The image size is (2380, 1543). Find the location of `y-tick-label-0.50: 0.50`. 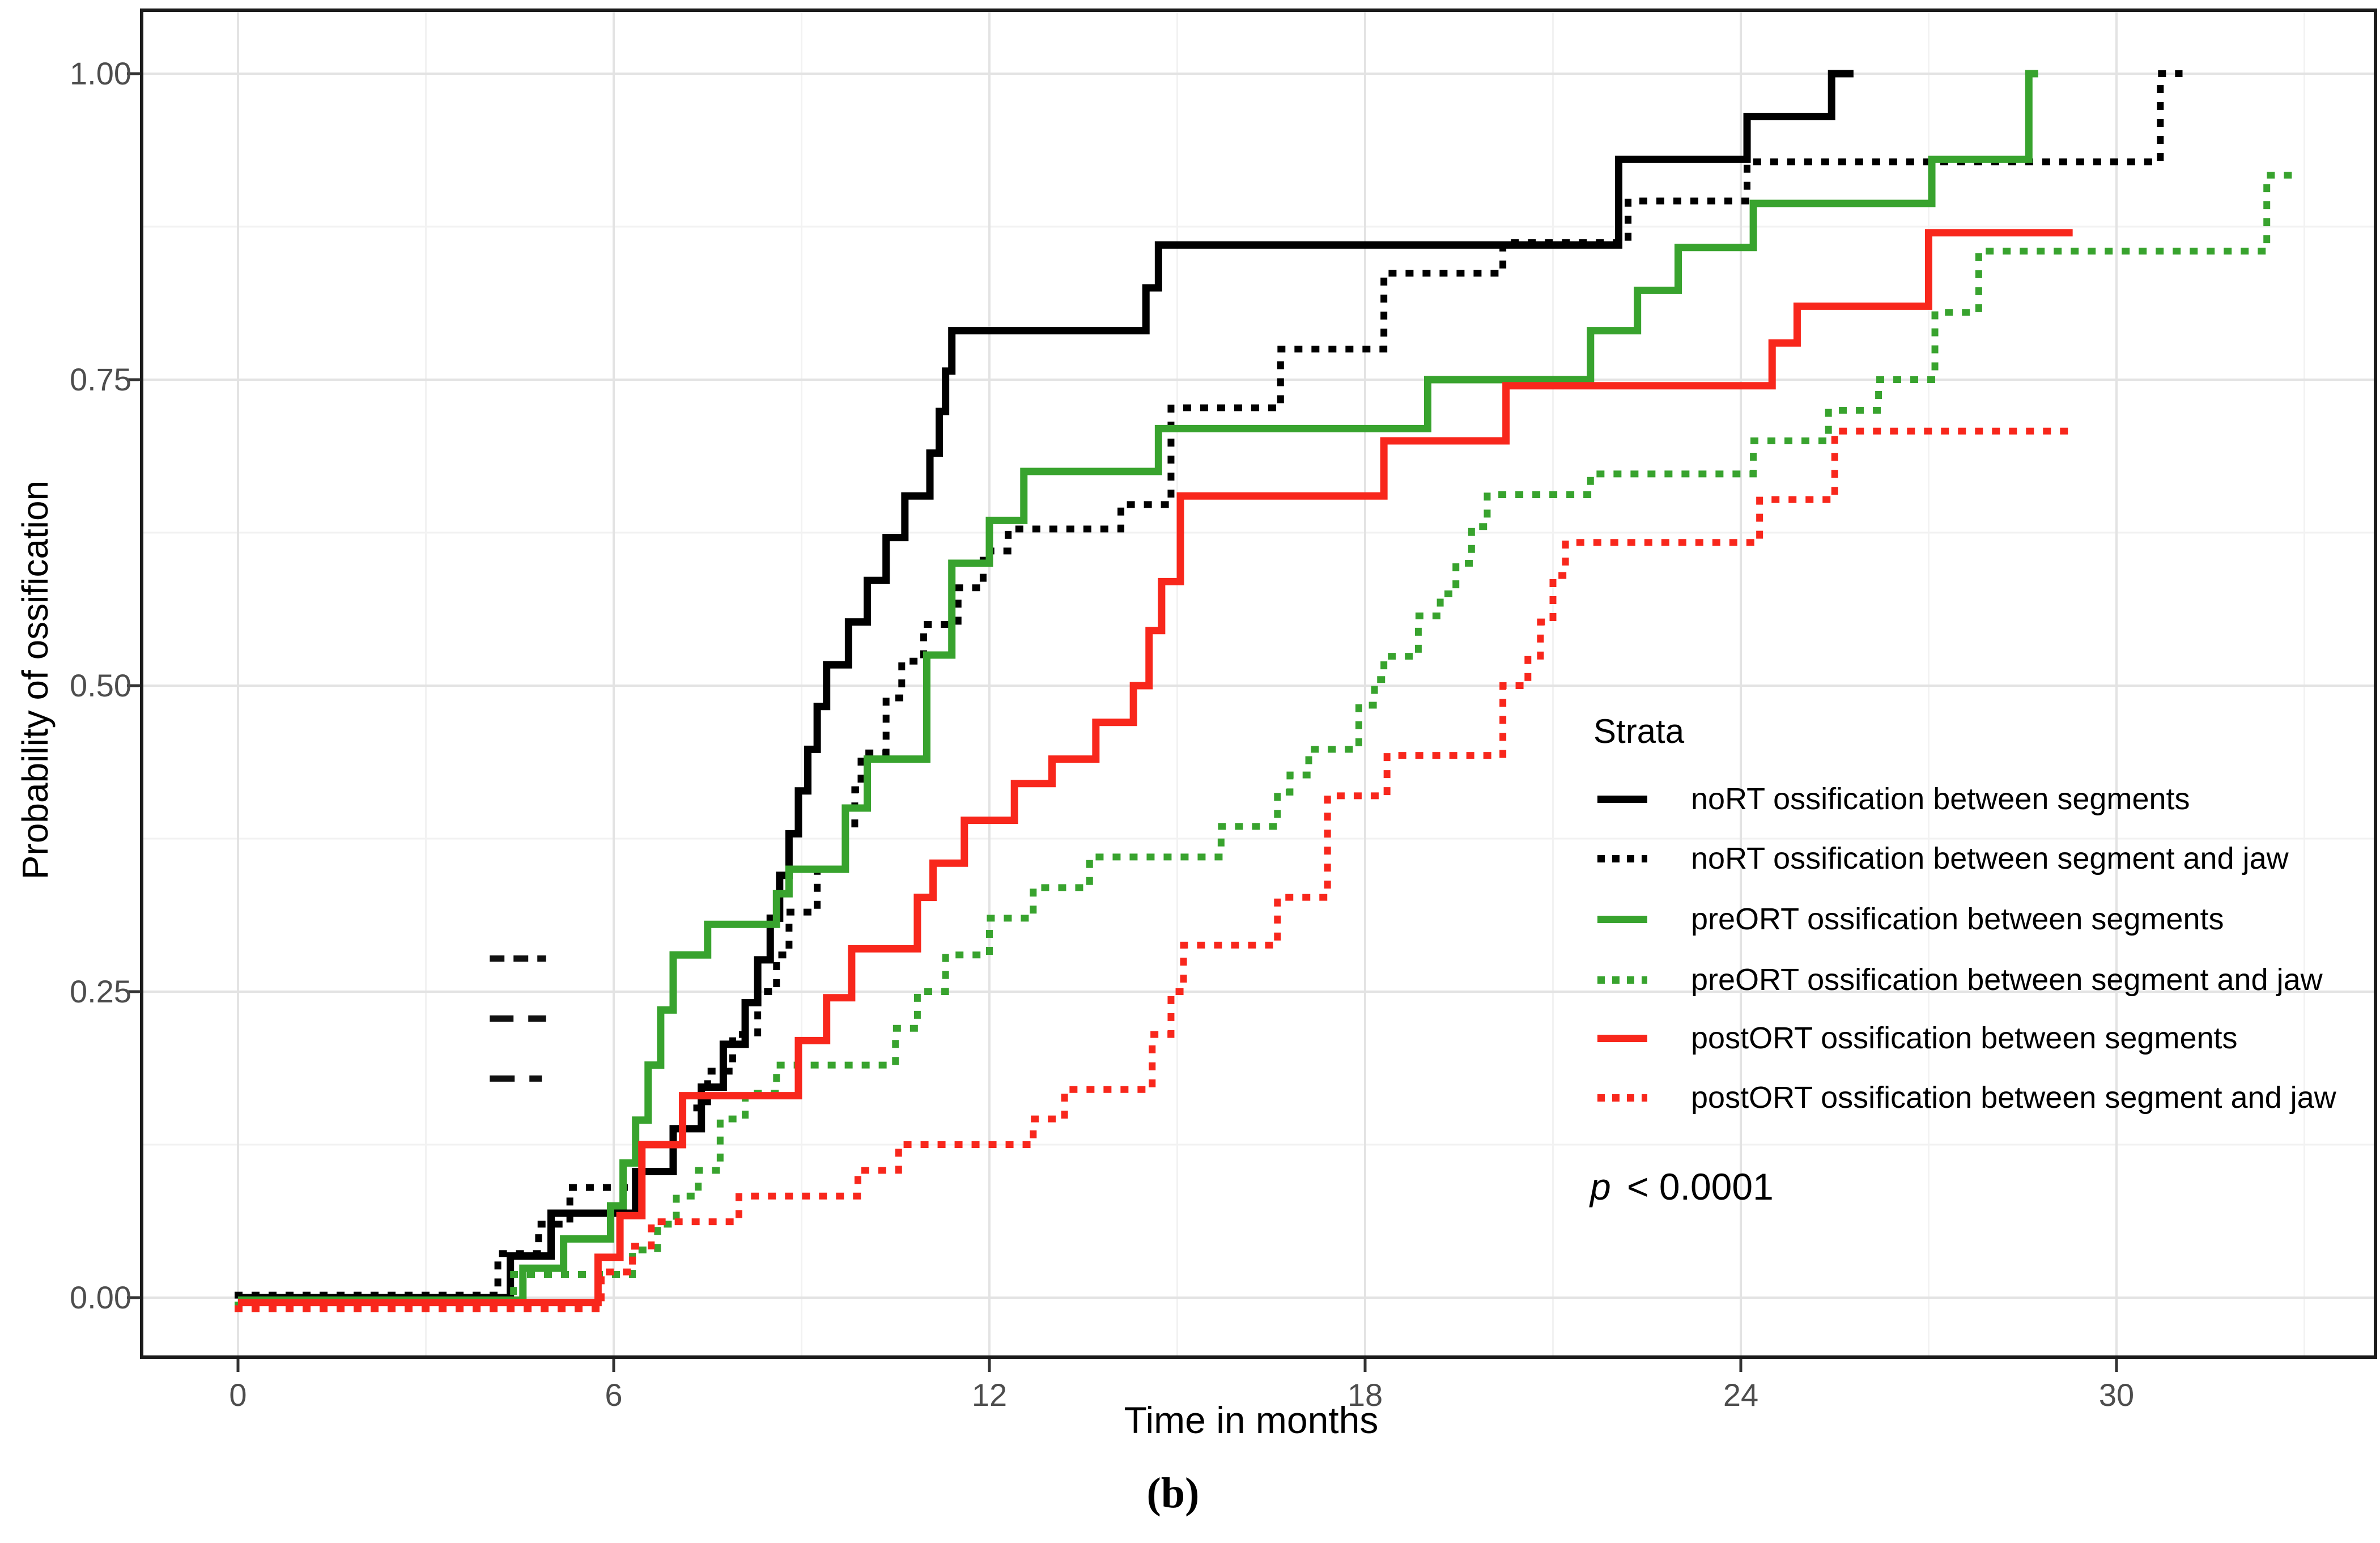

y-tick-label-0.50: 0.50 is located at coordinates (100, 685).